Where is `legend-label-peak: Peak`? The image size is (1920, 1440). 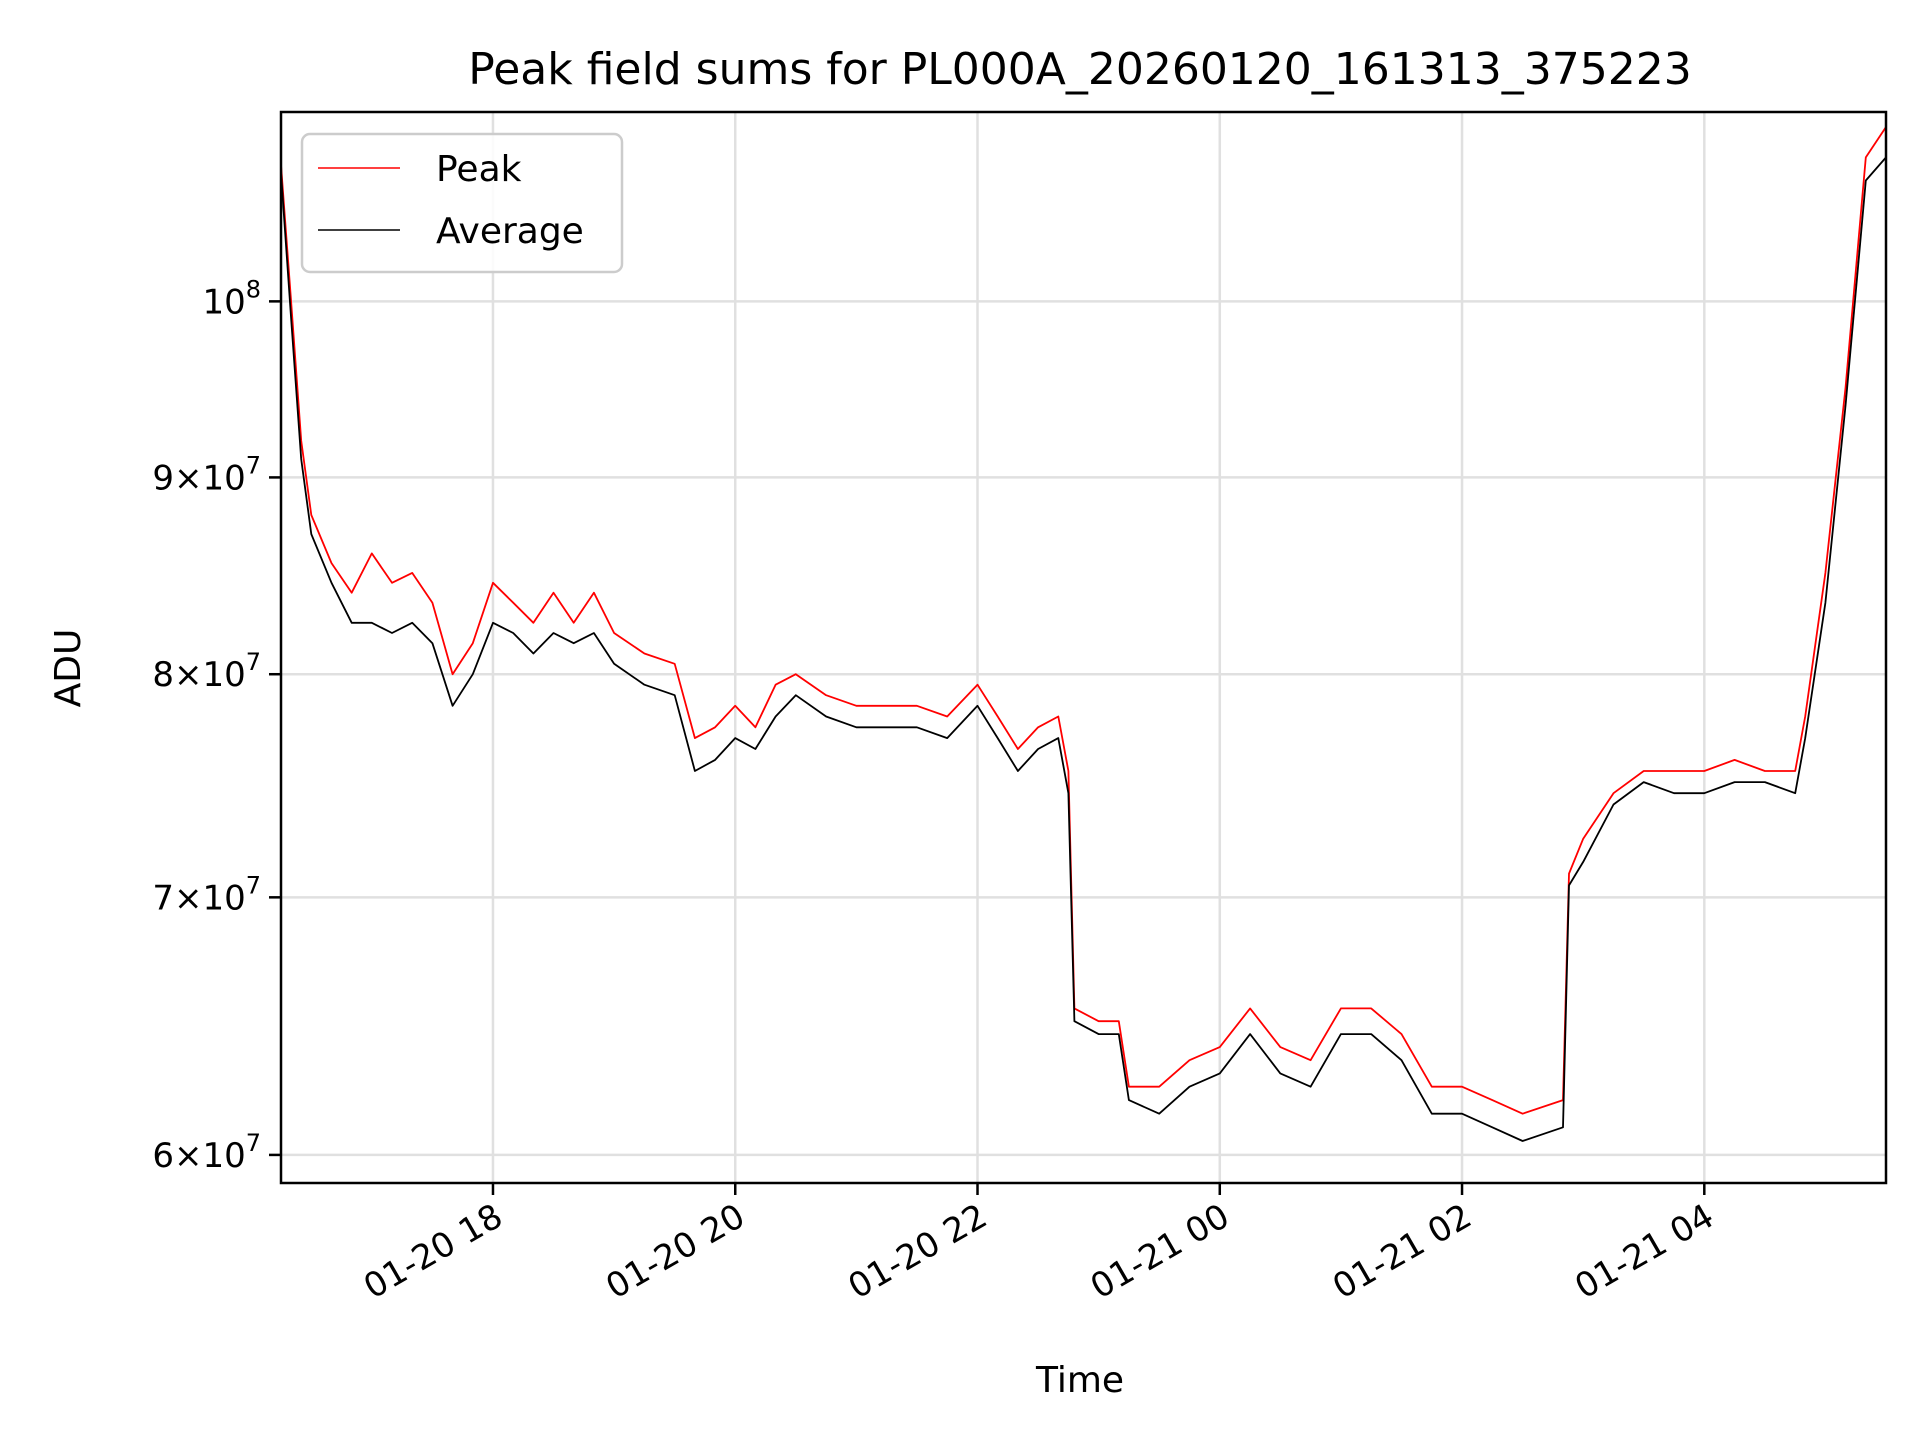 legend-label-peak: Peak is located at coordinates (479, 169).